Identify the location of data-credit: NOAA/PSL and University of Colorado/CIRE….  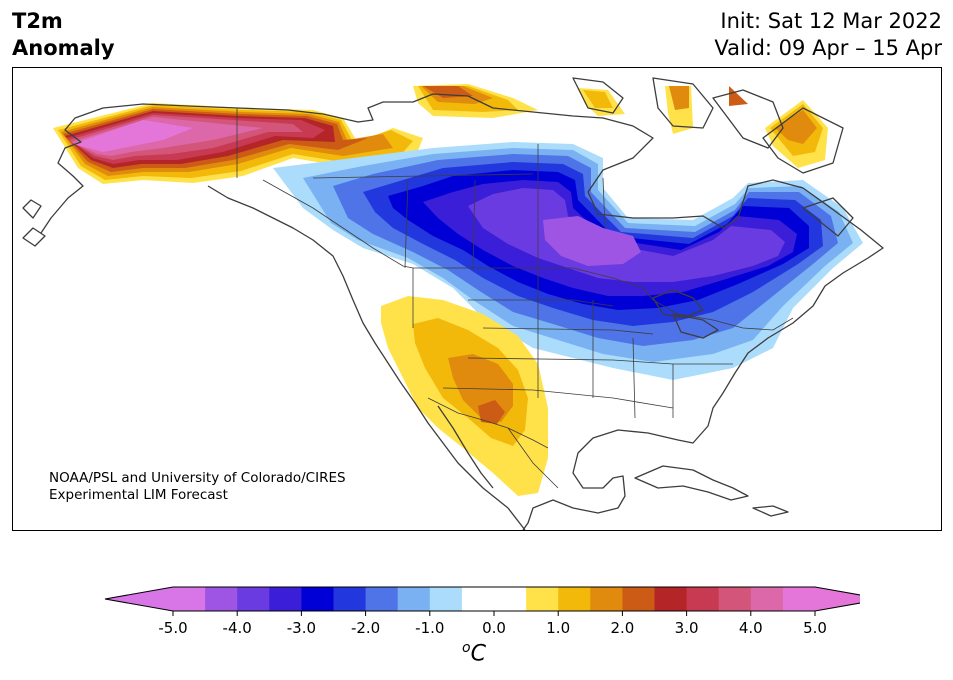
(197, 487).